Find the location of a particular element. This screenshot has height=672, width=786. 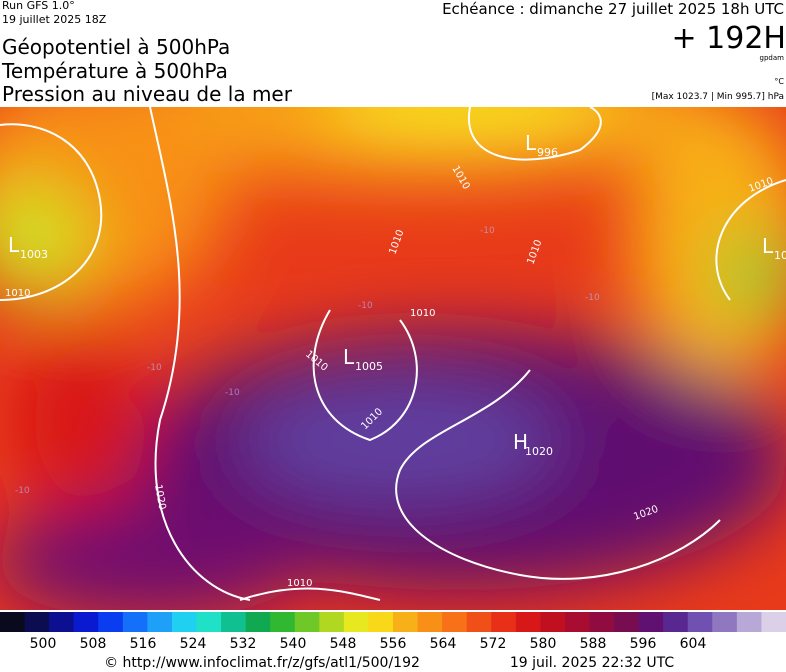

colorbar-tick-label: 548 is located at coordinates (343, 644).